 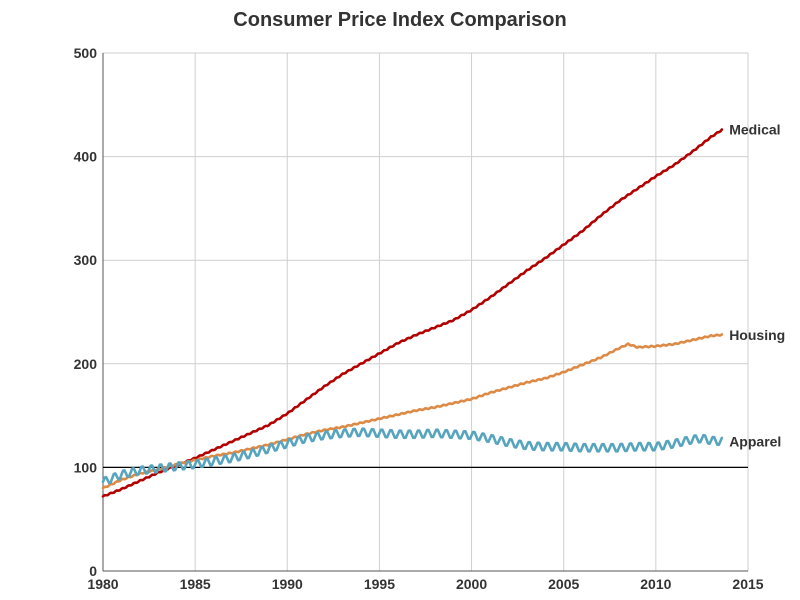 What do you see at coordinates (412, 456) in the screenshot?
I see `series-line-apparel` at bounding box center [412, 456].